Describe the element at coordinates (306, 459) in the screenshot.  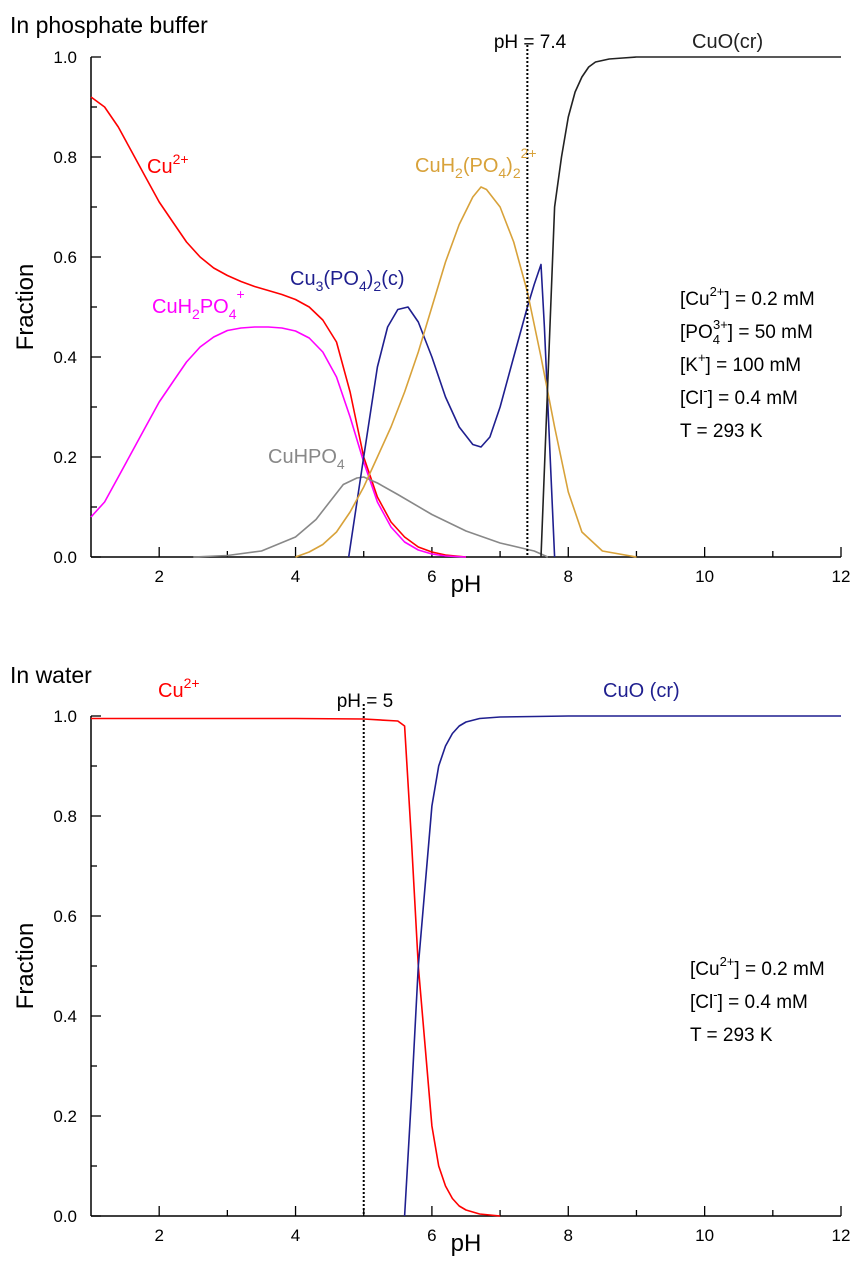
I see `species-label-cuhpo4: CuHPO4` at that location.